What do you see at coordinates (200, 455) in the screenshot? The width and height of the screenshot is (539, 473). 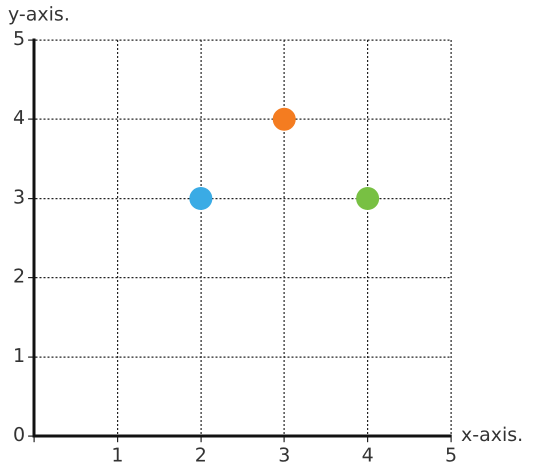 I see `x-tick-label: 2` at bounding box center [200, 455].